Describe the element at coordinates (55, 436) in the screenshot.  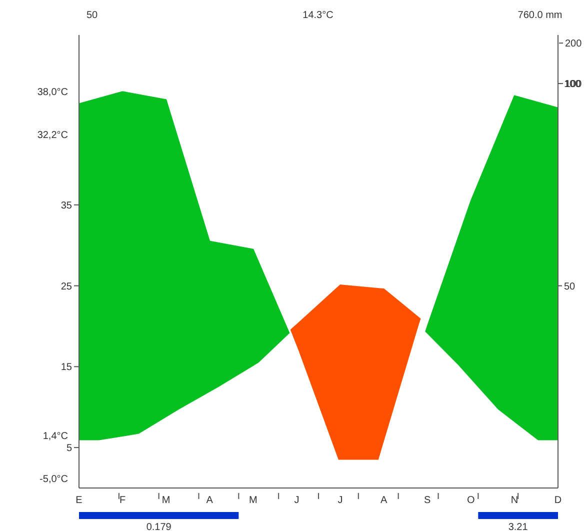
I see `text: 1,4°C` at that location.